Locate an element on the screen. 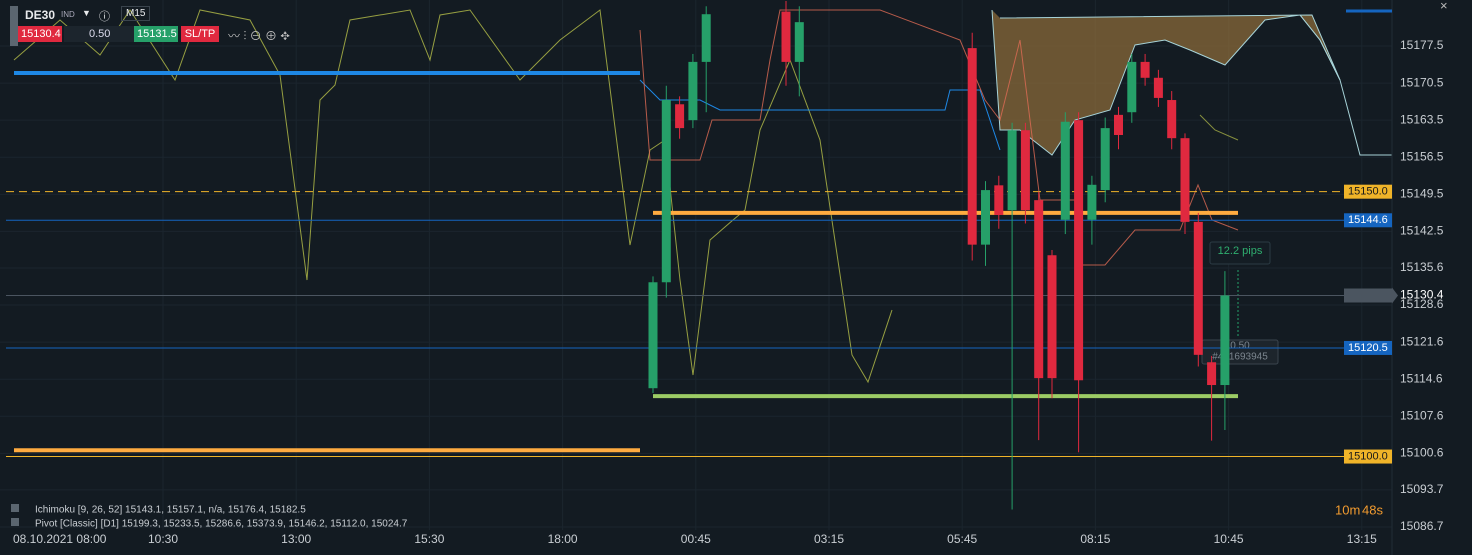  price-tick-label: 15149.5 is located at coordinates (1422, 193).